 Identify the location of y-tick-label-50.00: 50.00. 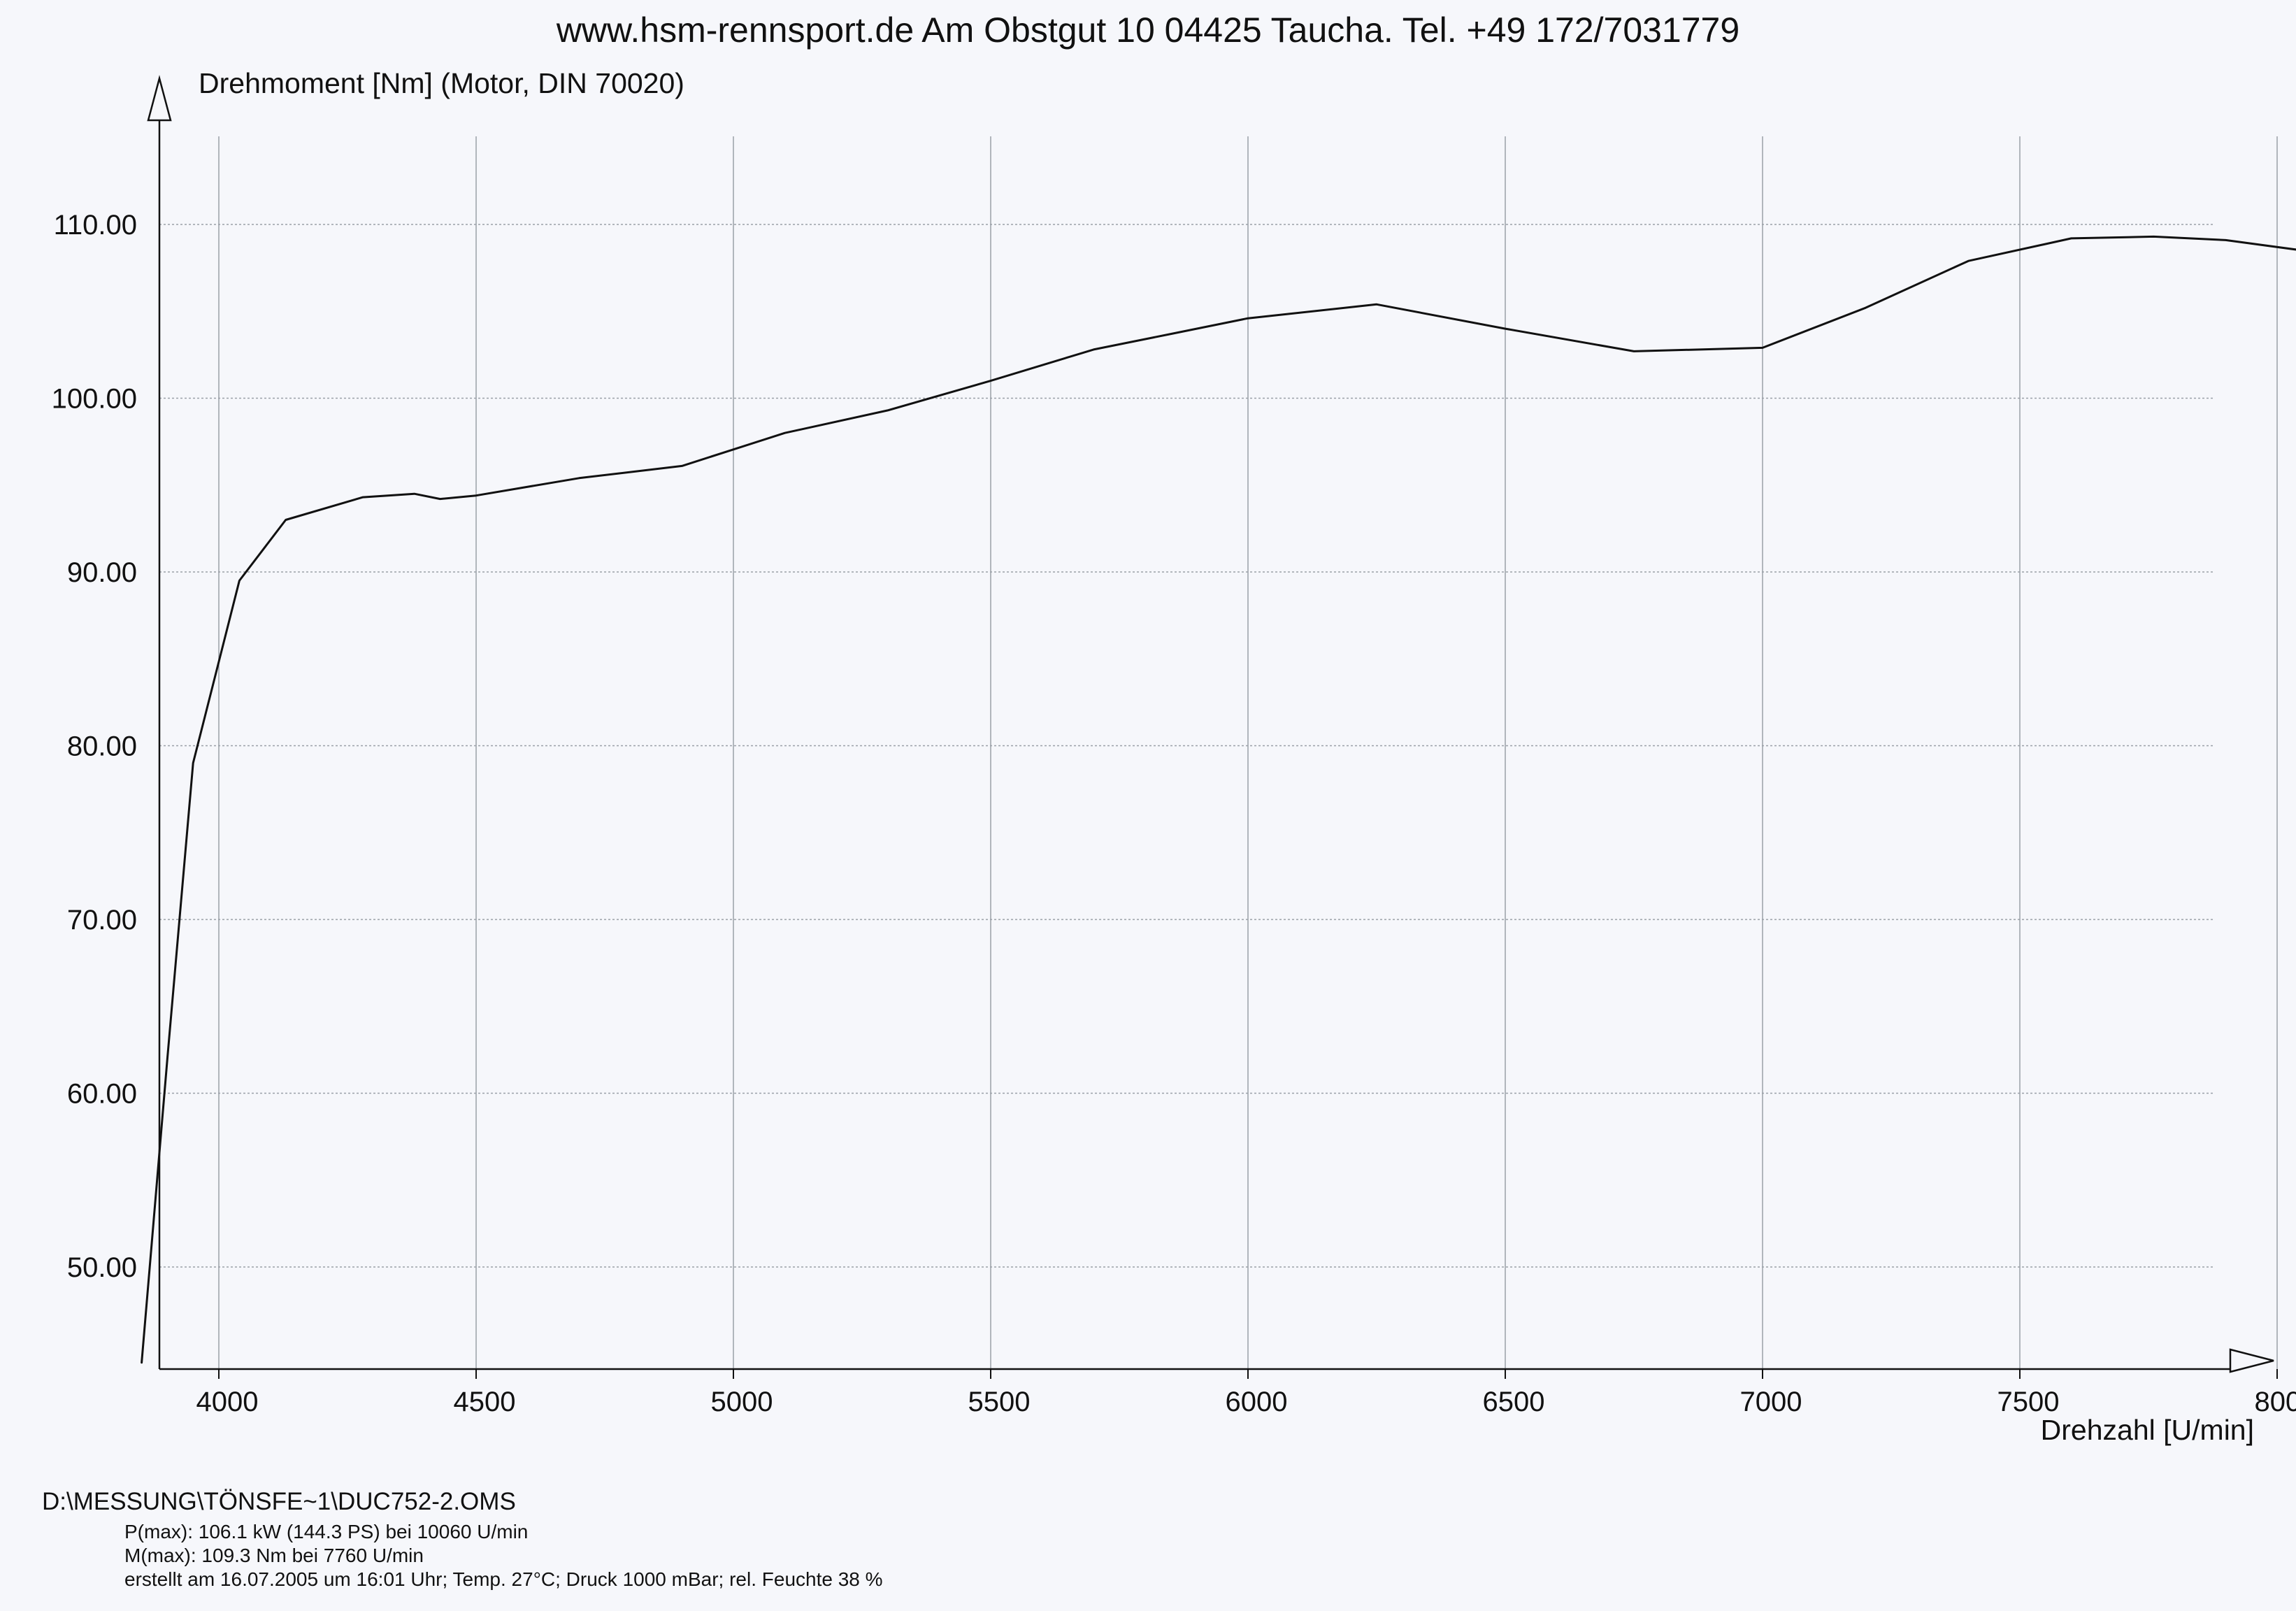
(102, 1267).